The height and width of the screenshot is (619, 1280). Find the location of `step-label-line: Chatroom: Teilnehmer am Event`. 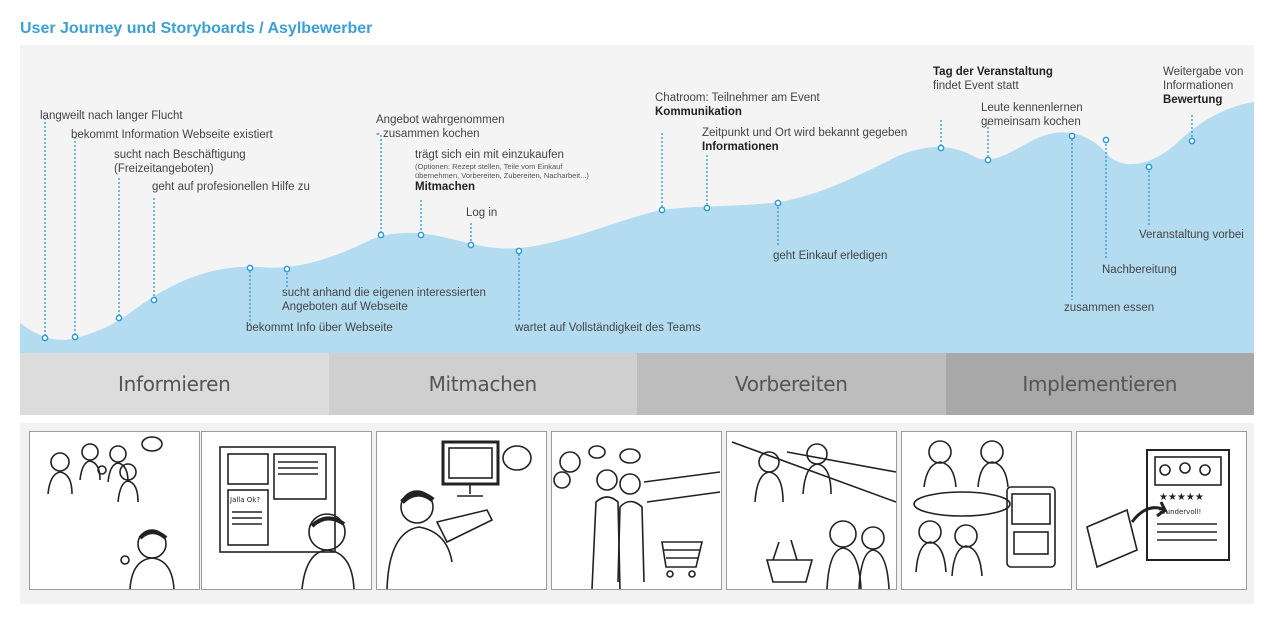

step-label-line: Chatroom: Teilnehmer am Event is located at coordinates (737, 98).